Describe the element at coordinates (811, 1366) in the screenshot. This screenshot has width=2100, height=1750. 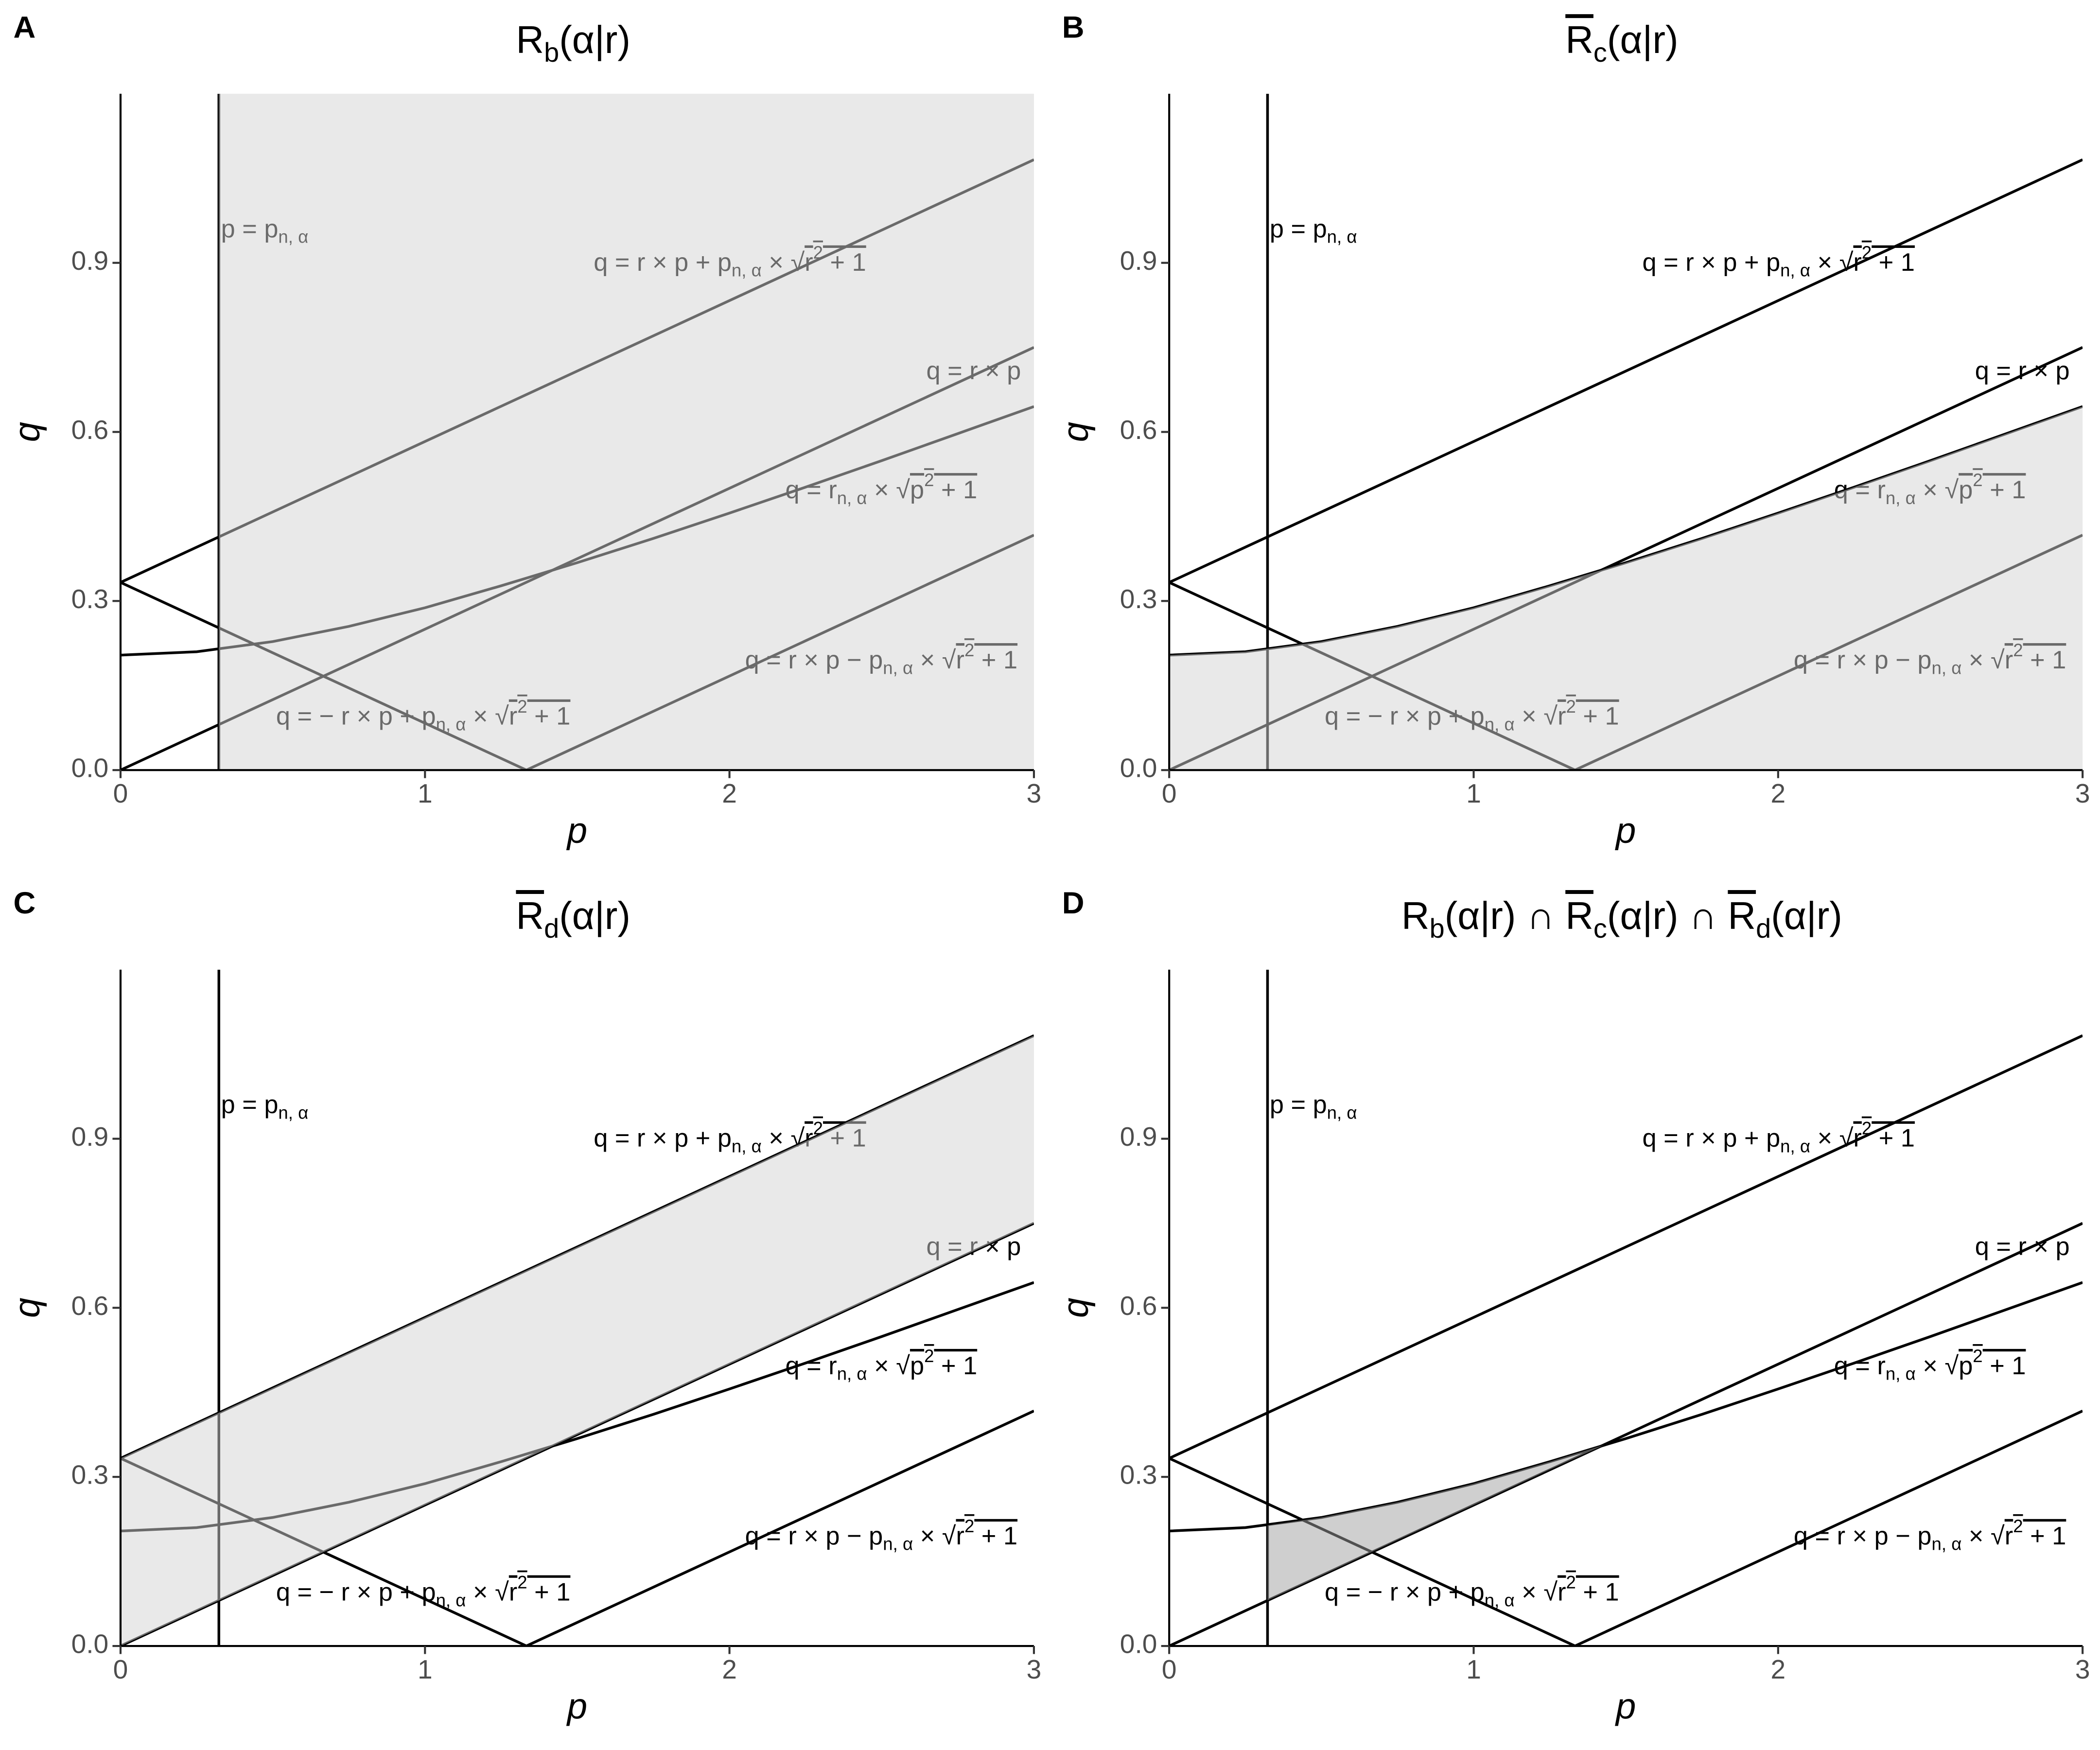
I see `text-part: q = r` at that location.